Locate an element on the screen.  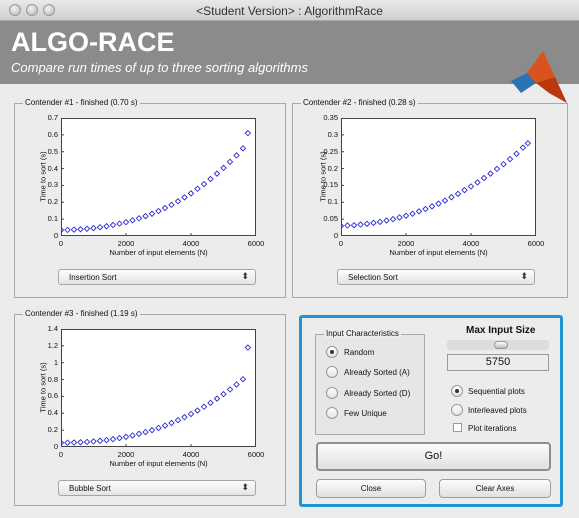
max-input-value-field: 5750 is located at coordinates (498, 362).